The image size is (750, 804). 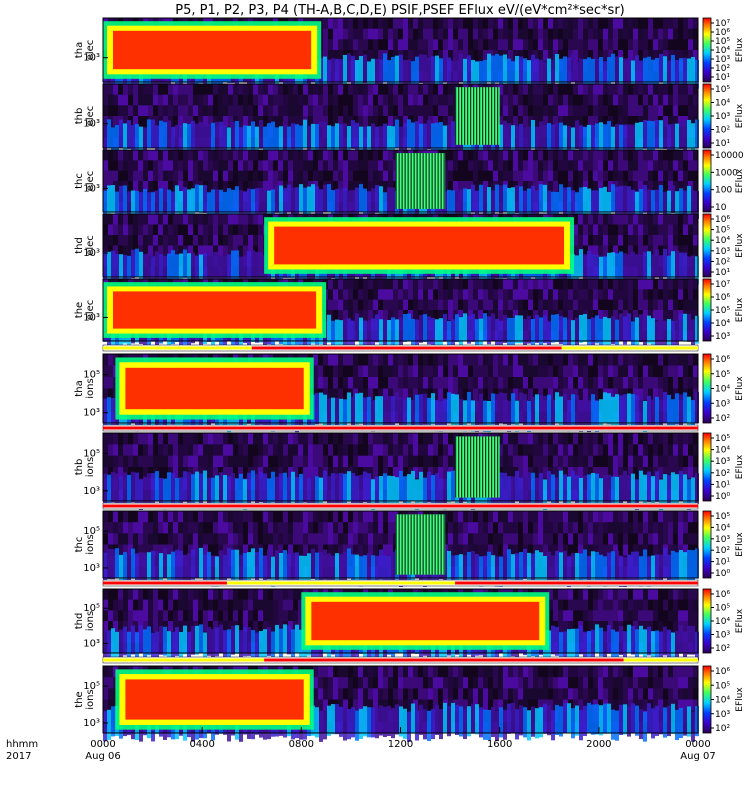 I want to click on colorbar-tick-label: 10³, so click(x=722, y=252).